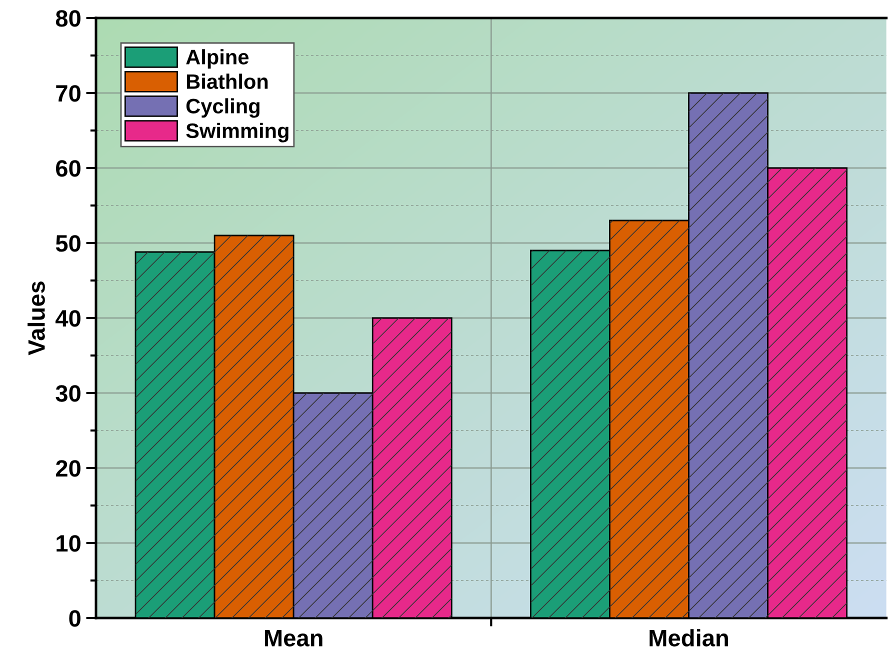 This screenshot has width=889, height=662. Describe the element at coordinates (68, 243) in the screenshot. I see `y-tick-label: 50` at that location.